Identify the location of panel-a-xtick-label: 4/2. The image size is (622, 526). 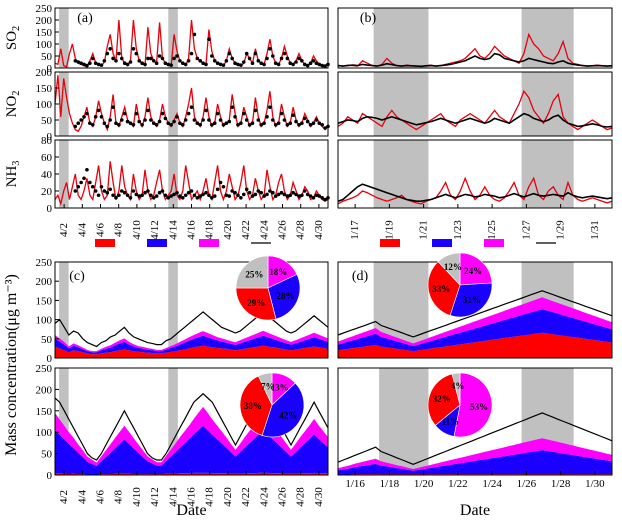
(64, 230).